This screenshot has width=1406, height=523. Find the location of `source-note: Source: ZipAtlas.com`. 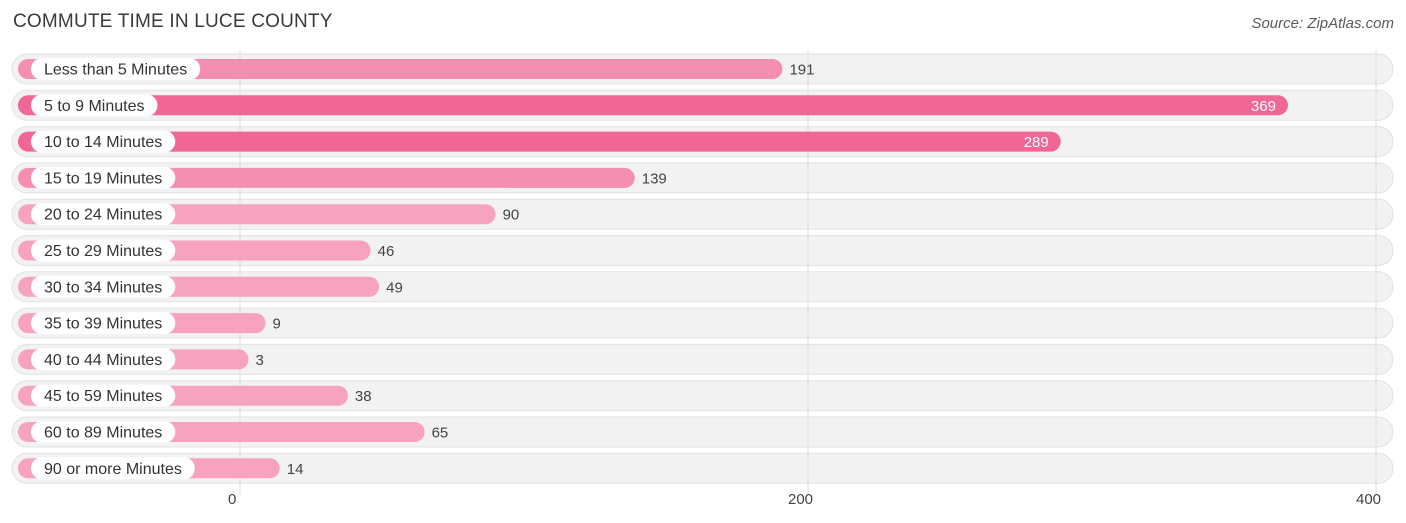

source-note: Source: ZipAtlas.com is located at coordinates (1322, 23).